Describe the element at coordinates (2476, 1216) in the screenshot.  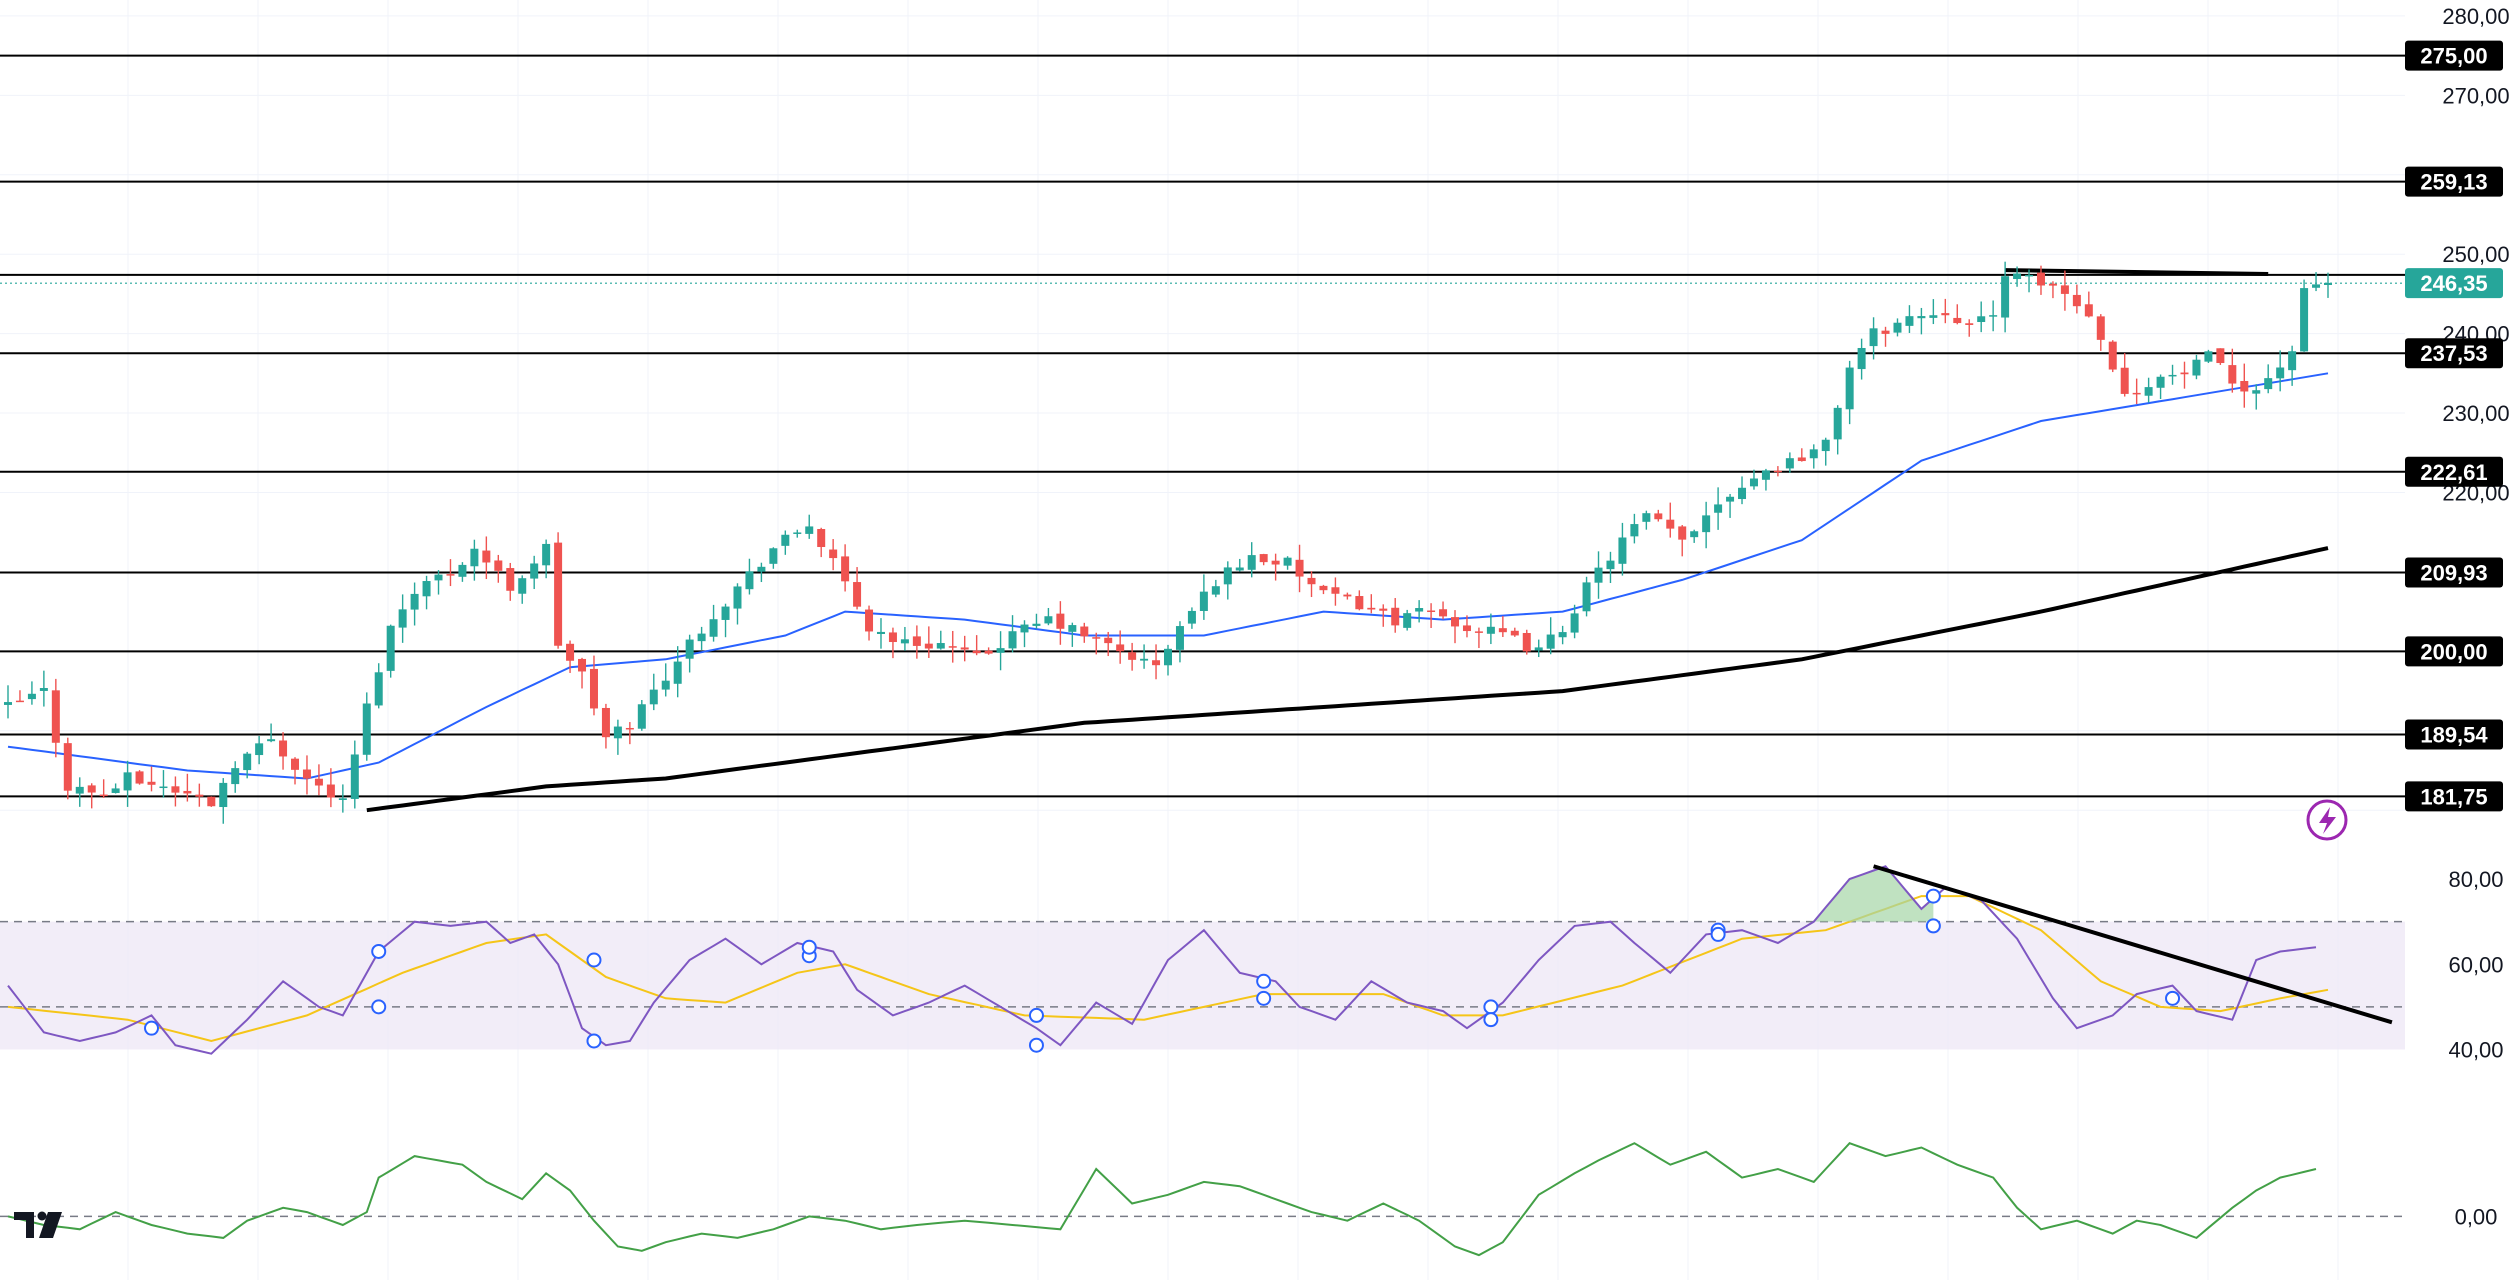
I see `oscillator-tick-label: 0,00` at that location.